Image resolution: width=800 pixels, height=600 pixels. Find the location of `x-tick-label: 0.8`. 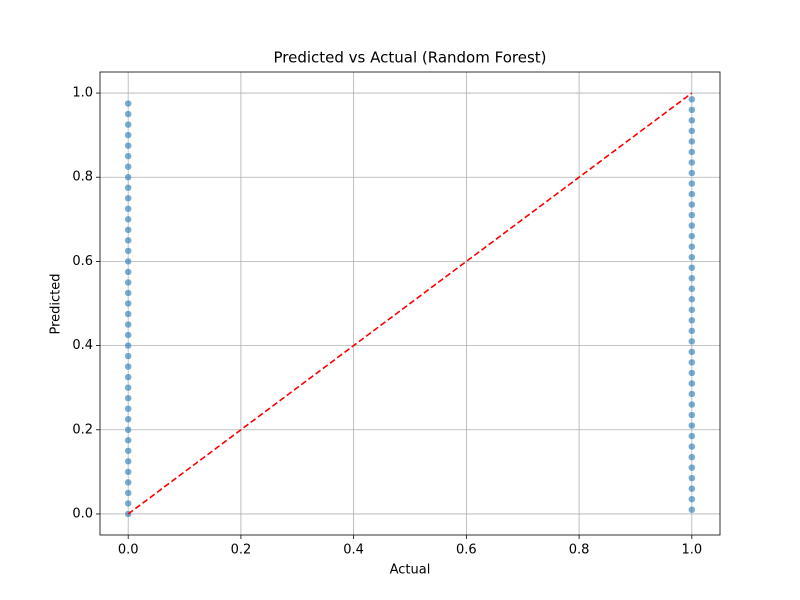

x-tick-label: 0.8 is located at coordinates (579, 550).